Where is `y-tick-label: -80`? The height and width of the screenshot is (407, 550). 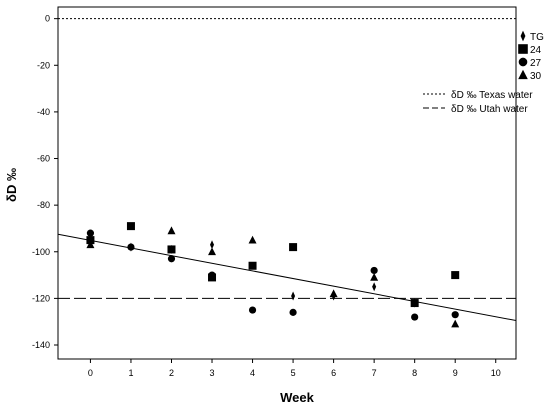
y-tick-label: -80 is located at coordinates (43, 205).